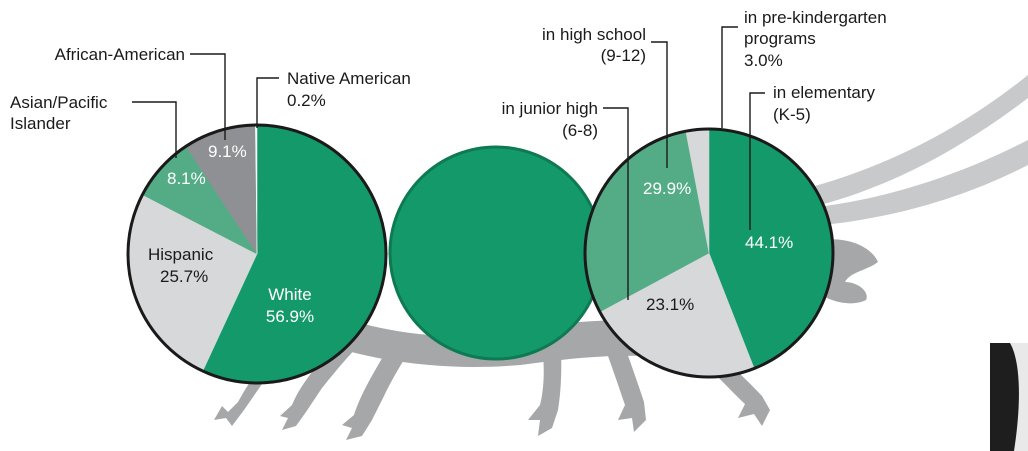  What do you see at coordinates (670, 304) in the screenshot?
I see `value-junior-high: 23.1%` at bounding box center [670, 304].